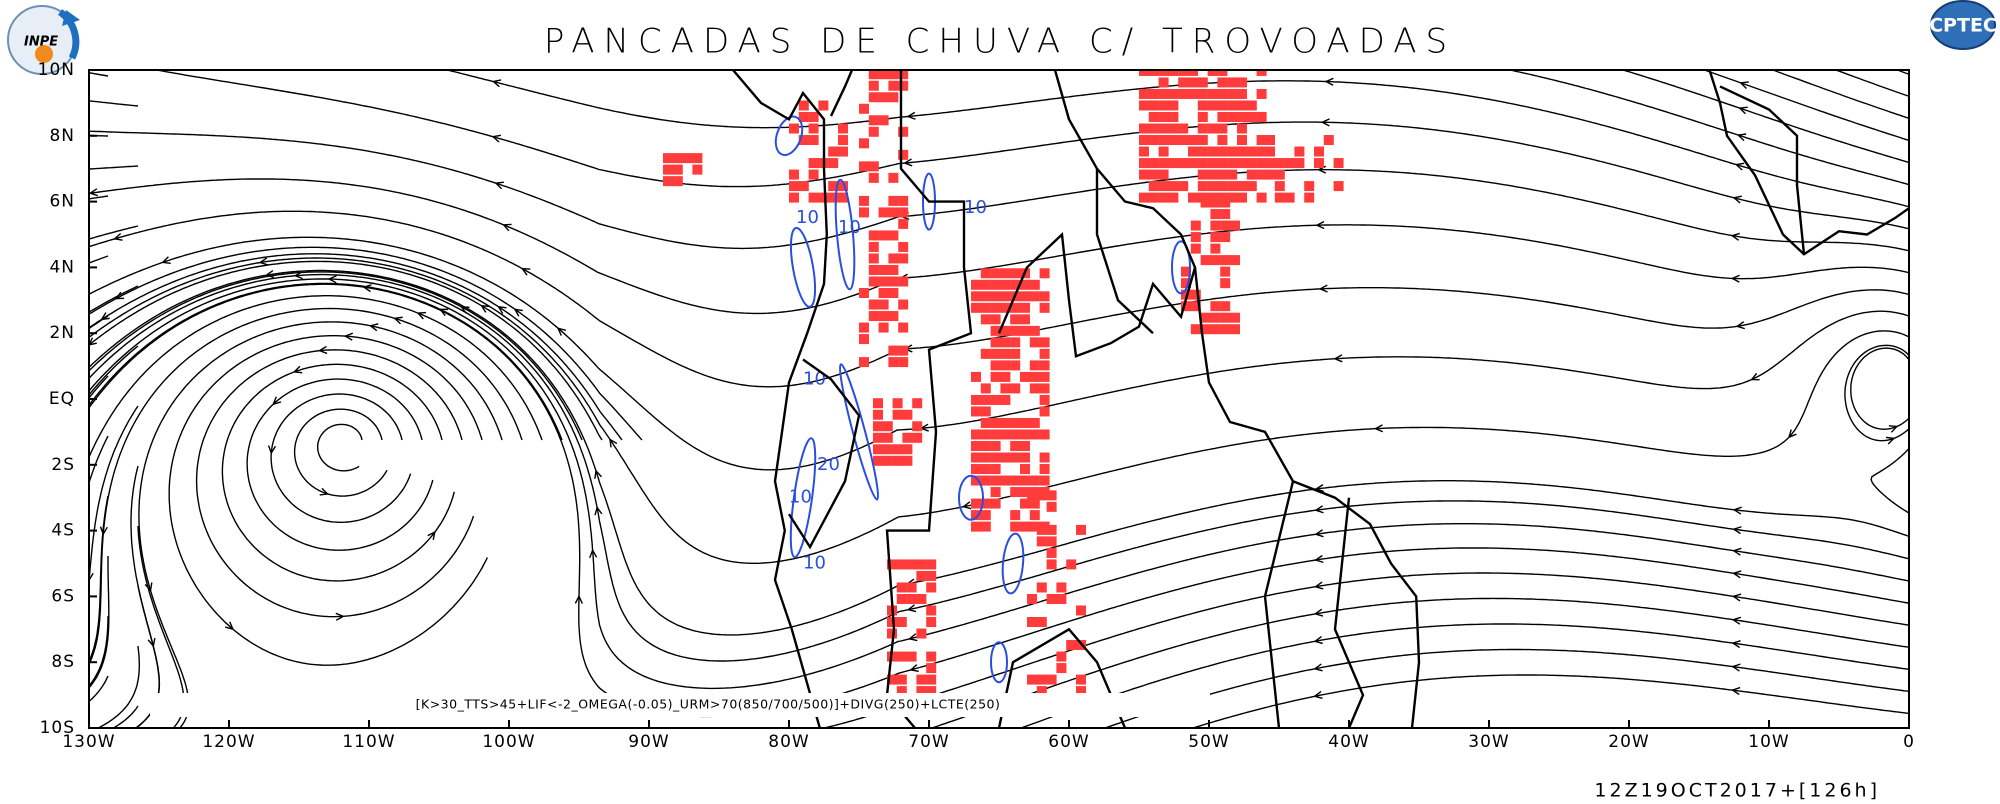 The image size is (2000, 804). Describe the element at coordinates (975, 207) in the screenshot. I see `contour-label: 10` at that location.